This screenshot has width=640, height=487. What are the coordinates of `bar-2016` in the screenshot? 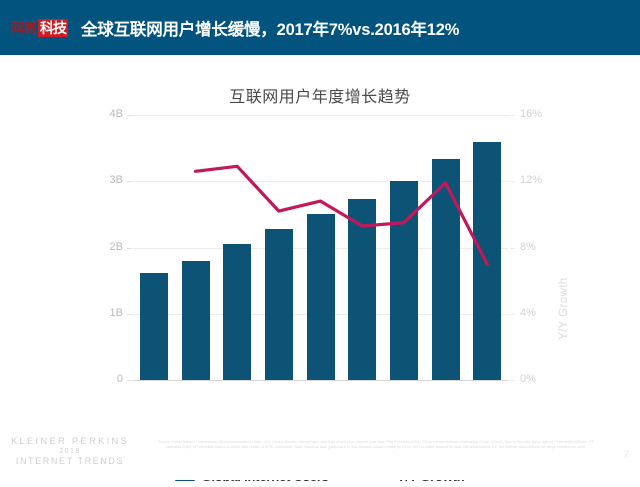 It's located at (445, 269).